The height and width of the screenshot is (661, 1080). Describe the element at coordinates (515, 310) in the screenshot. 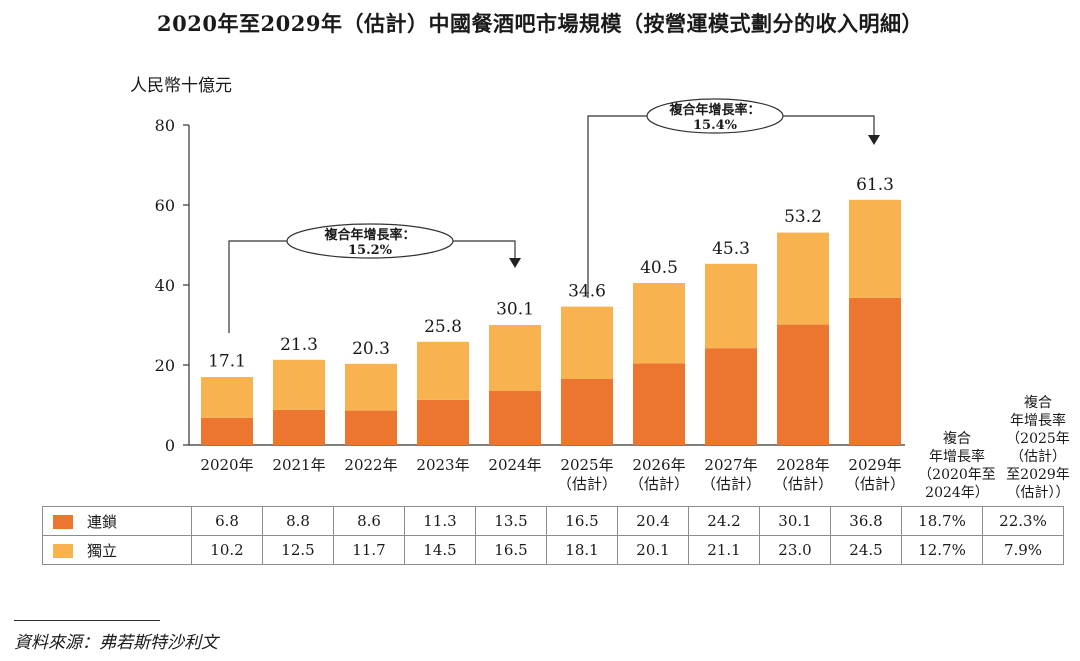

I see `total-label: 30.1` at that location.